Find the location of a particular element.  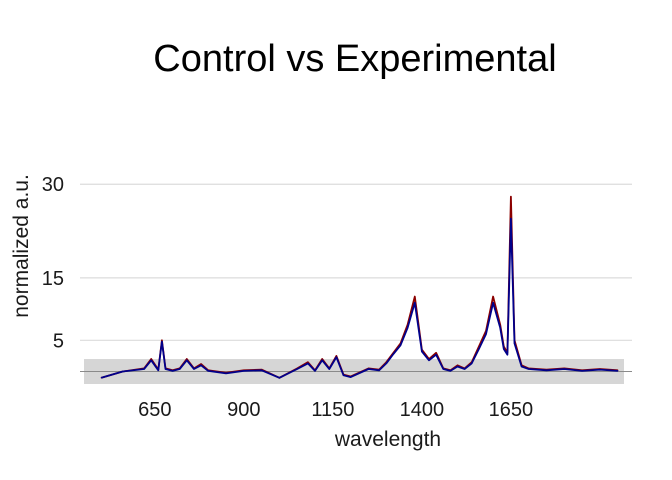

x-axis-ticks: 650 900 1150 1400 1650 is located at coordinates (335, 410).